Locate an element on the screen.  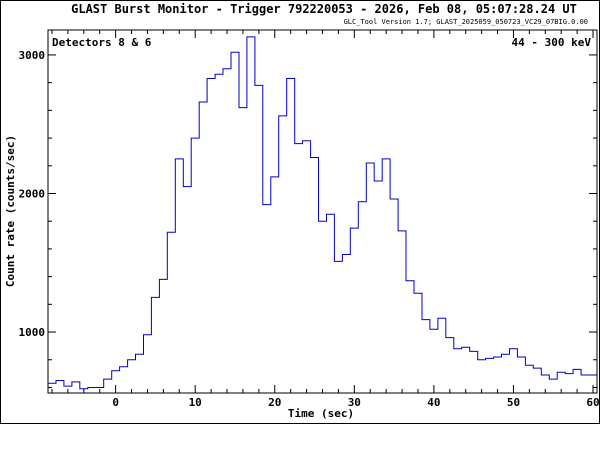
x-tick-label: 60 is located at coordinates (592, 402).